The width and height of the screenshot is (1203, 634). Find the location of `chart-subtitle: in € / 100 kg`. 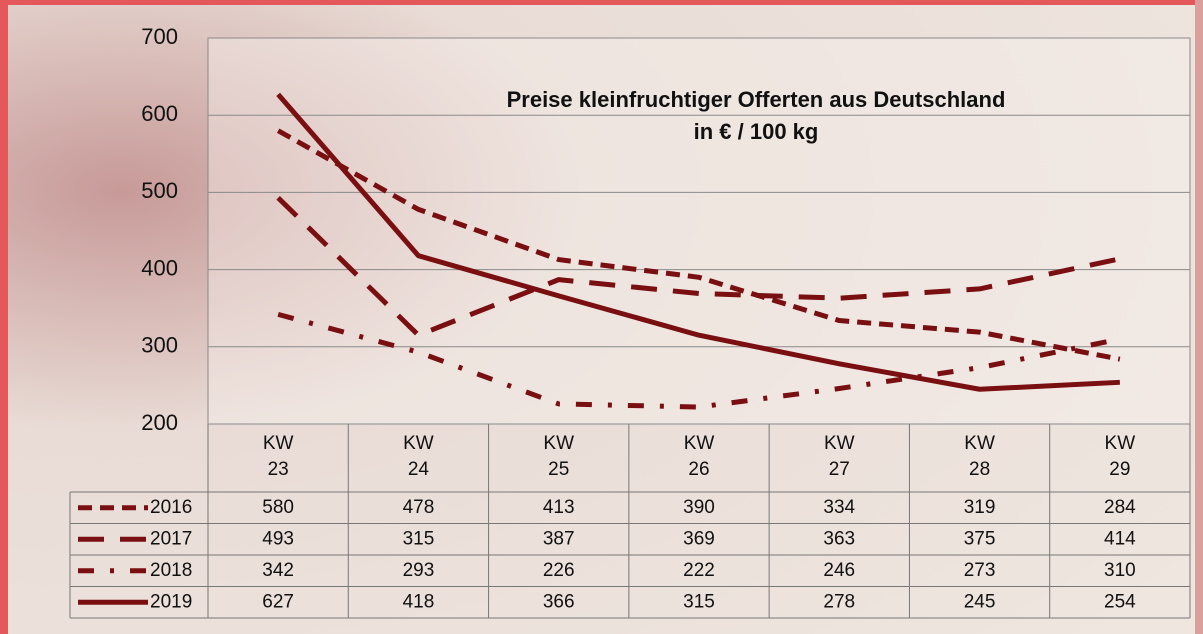

chart-subtitle: in € / 100 kg is located at coordinates (756, 131).